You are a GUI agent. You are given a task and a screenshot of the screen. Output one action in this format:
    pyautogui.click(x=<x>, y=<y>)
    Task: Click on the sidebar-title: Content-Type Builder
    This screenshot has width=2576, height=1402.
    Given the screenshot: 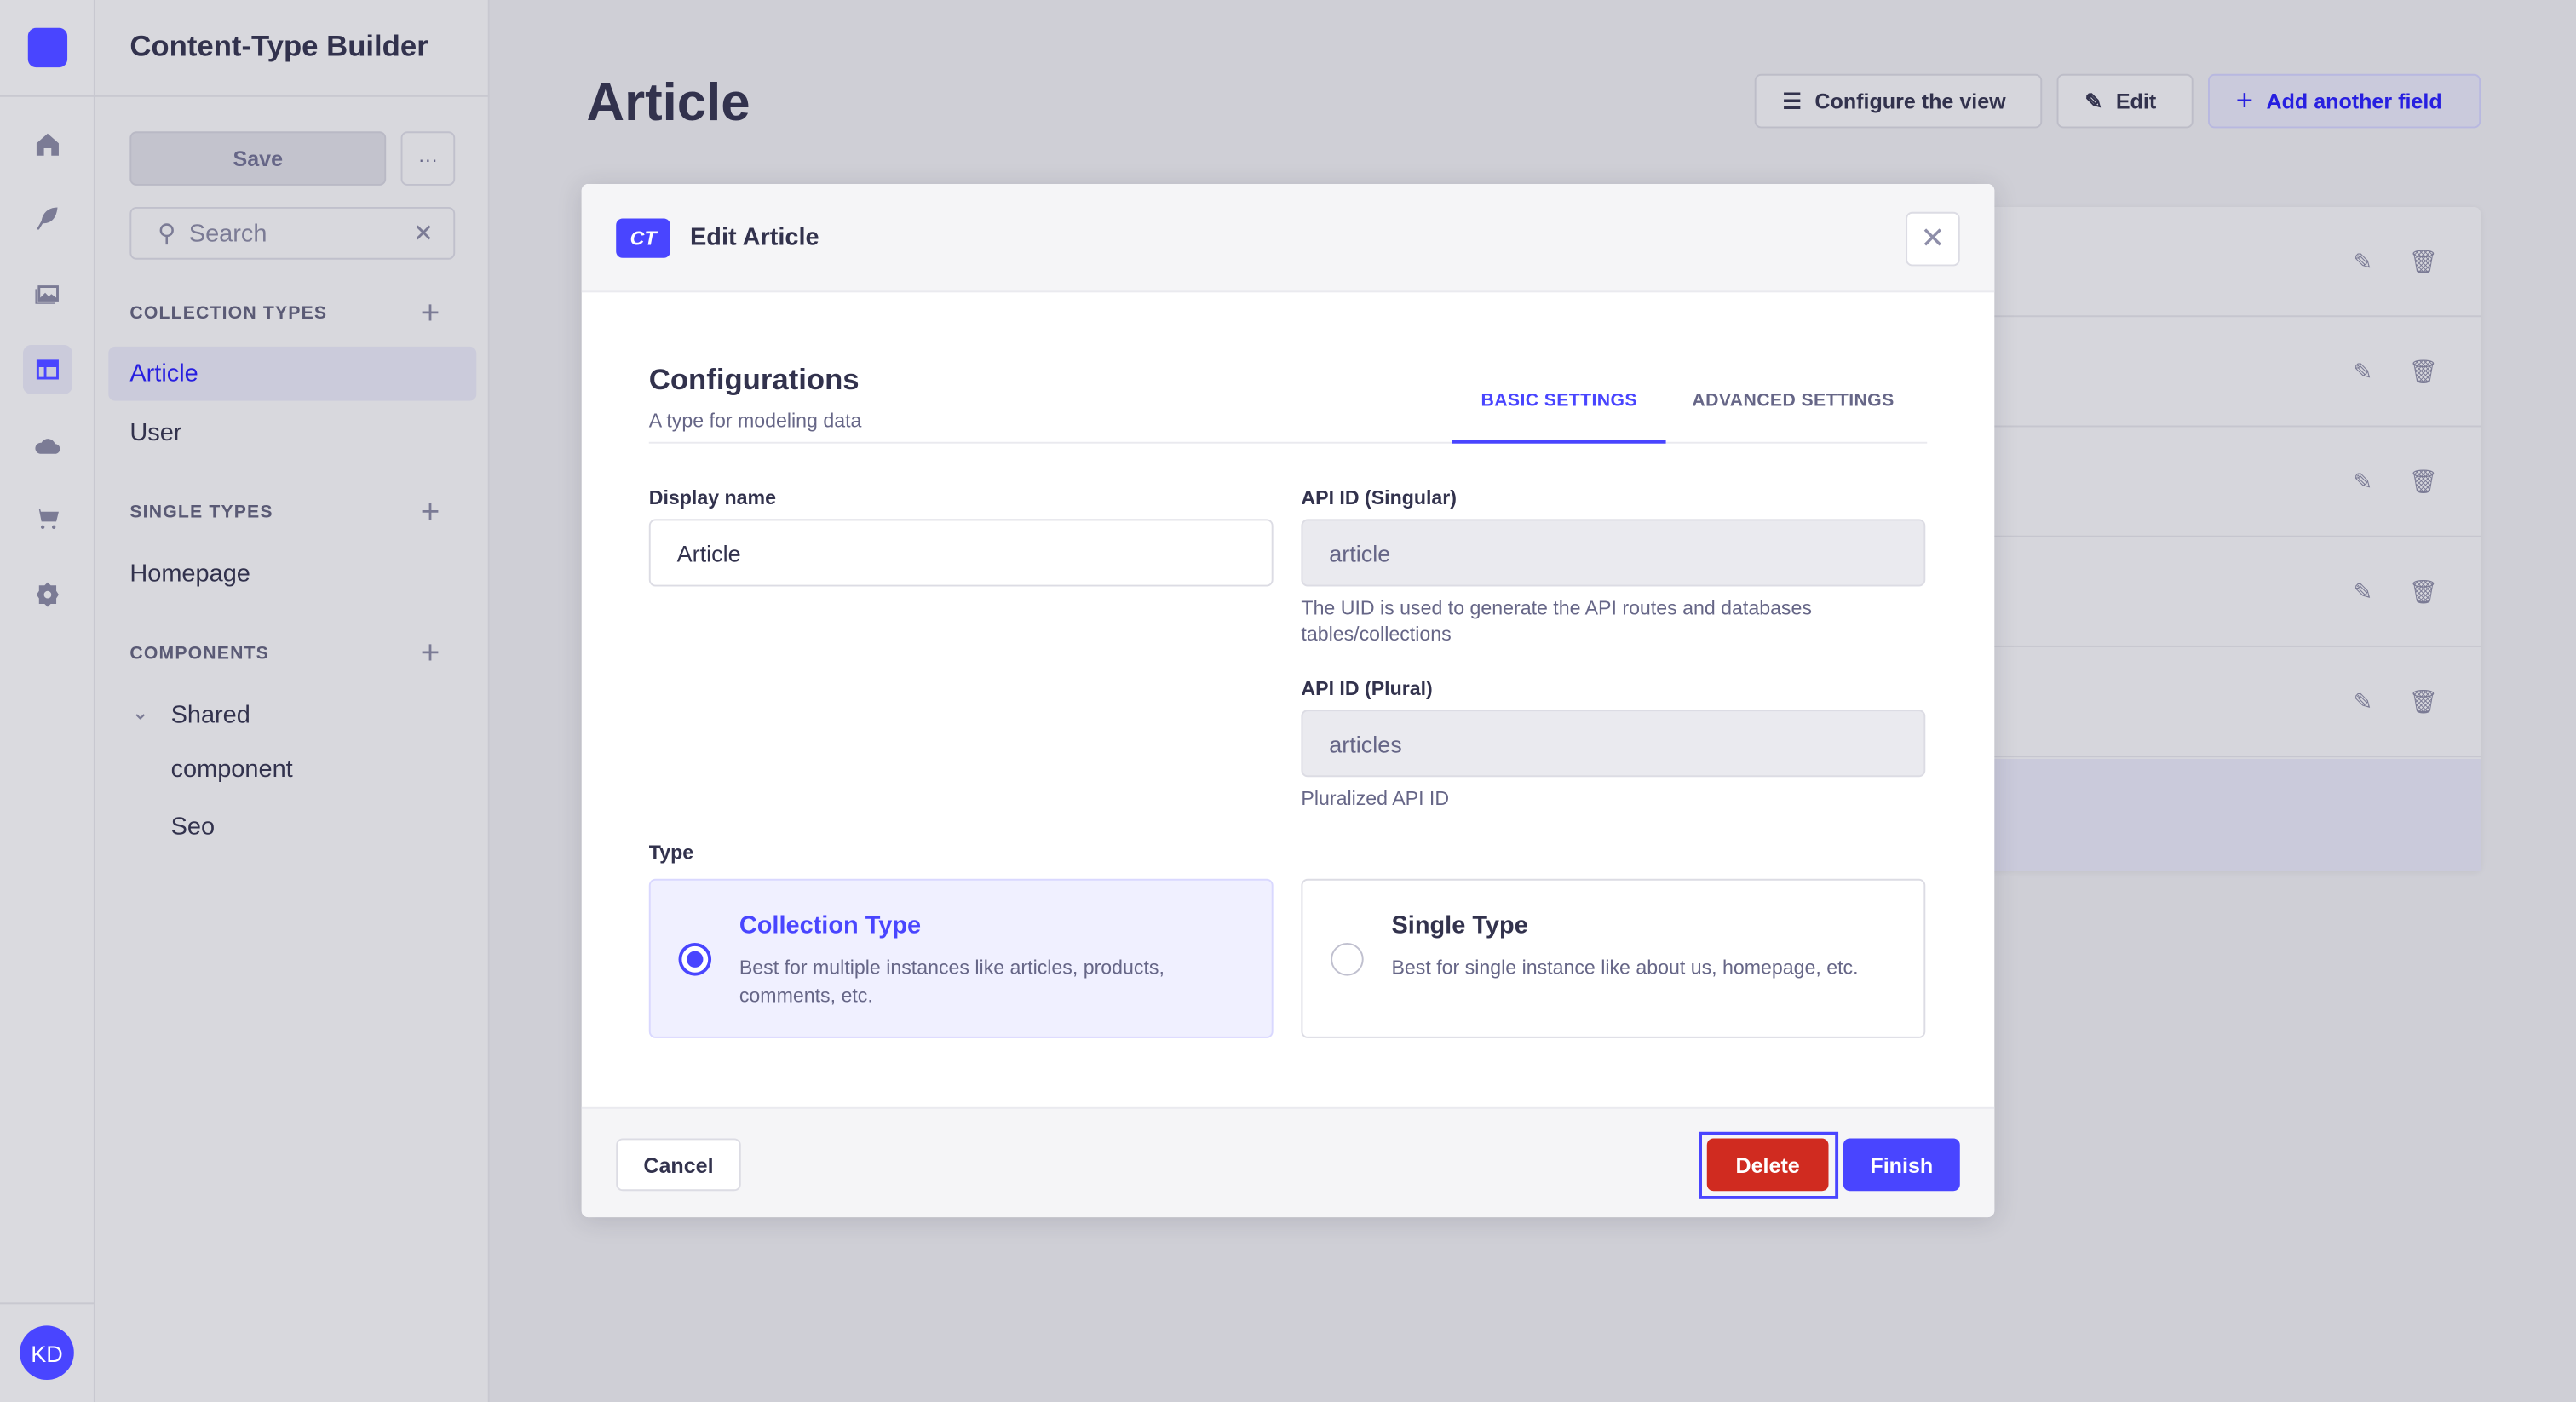 What is the action you would take?
    pyautogui.click(x=279, y=46)
    